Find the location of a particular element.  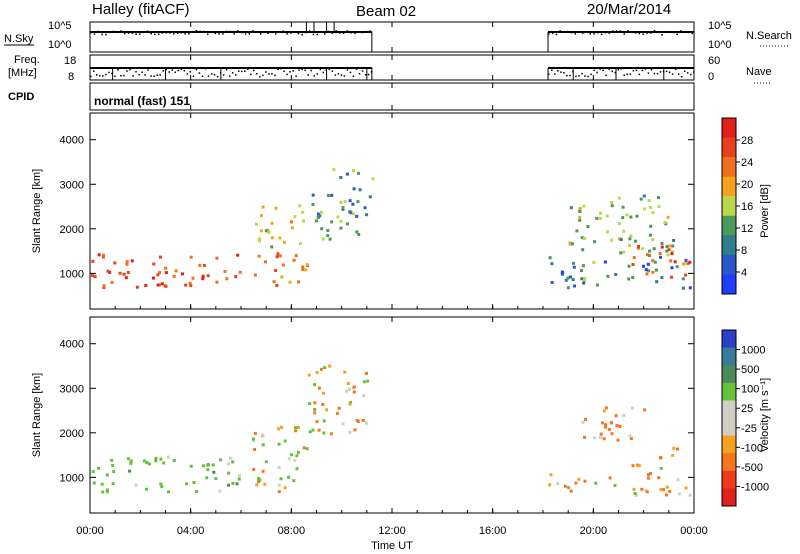

station-title: Halley (fitACF) is located at coordinates (141, 9).